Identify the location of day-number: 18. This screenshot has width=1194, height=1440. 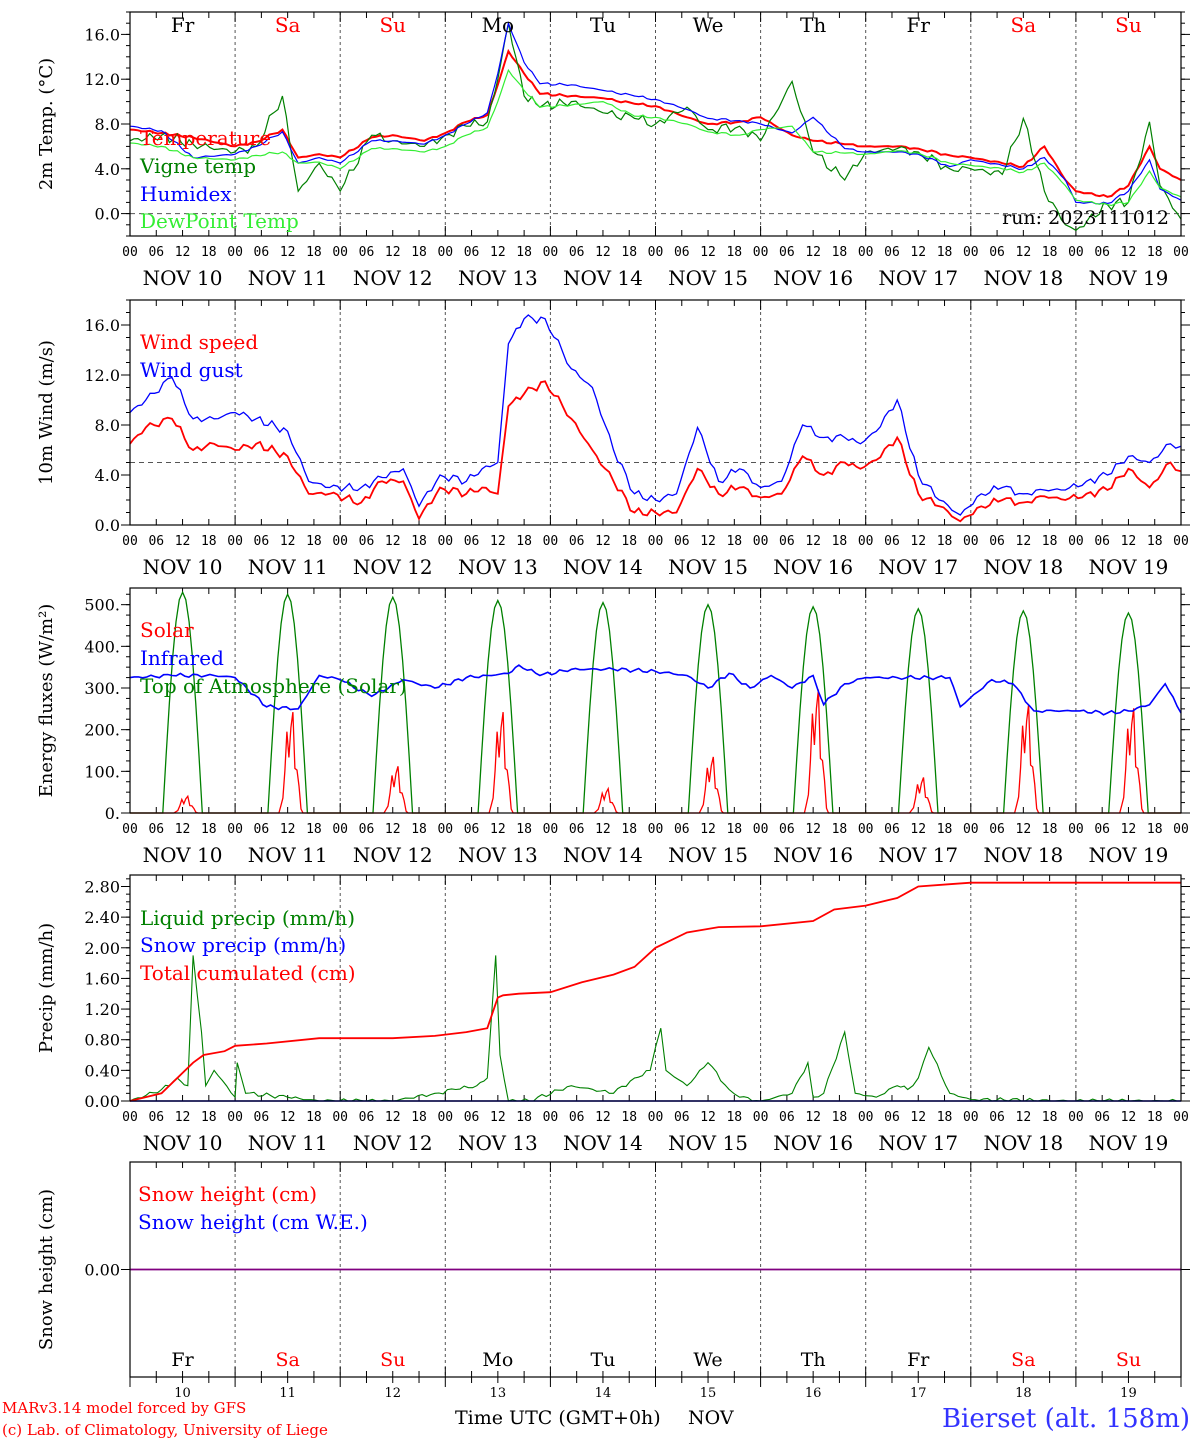
(1023, 1393).